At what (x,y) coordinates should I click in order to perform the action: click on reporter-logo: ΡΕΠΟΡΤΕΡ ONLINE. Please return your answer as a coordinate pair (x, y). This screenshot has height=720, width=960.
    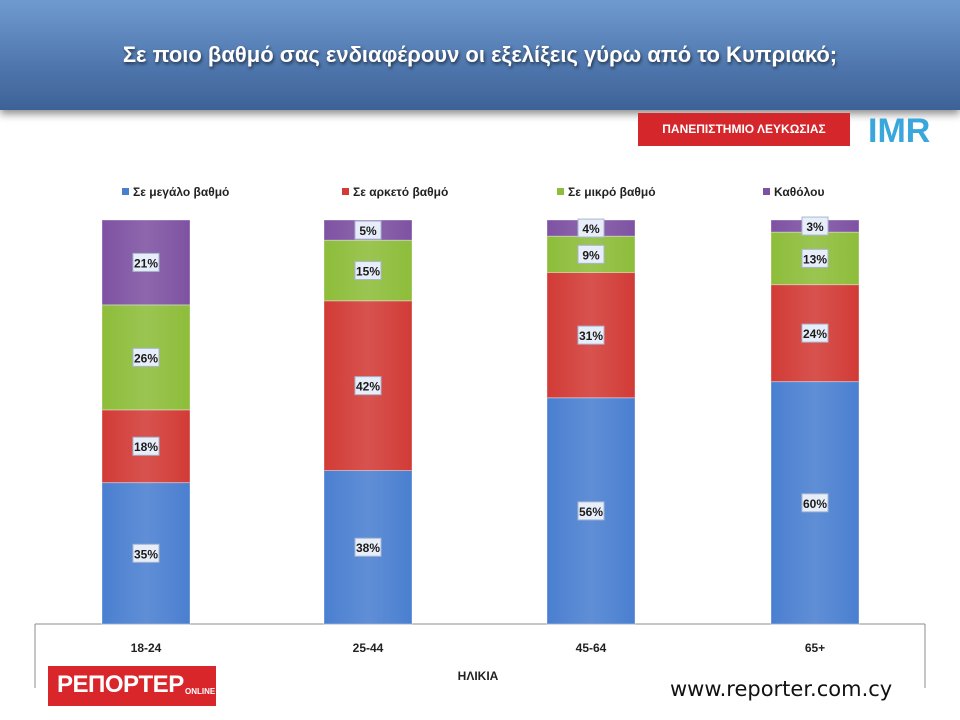
    Looking at the image, I should click on (132, 686).